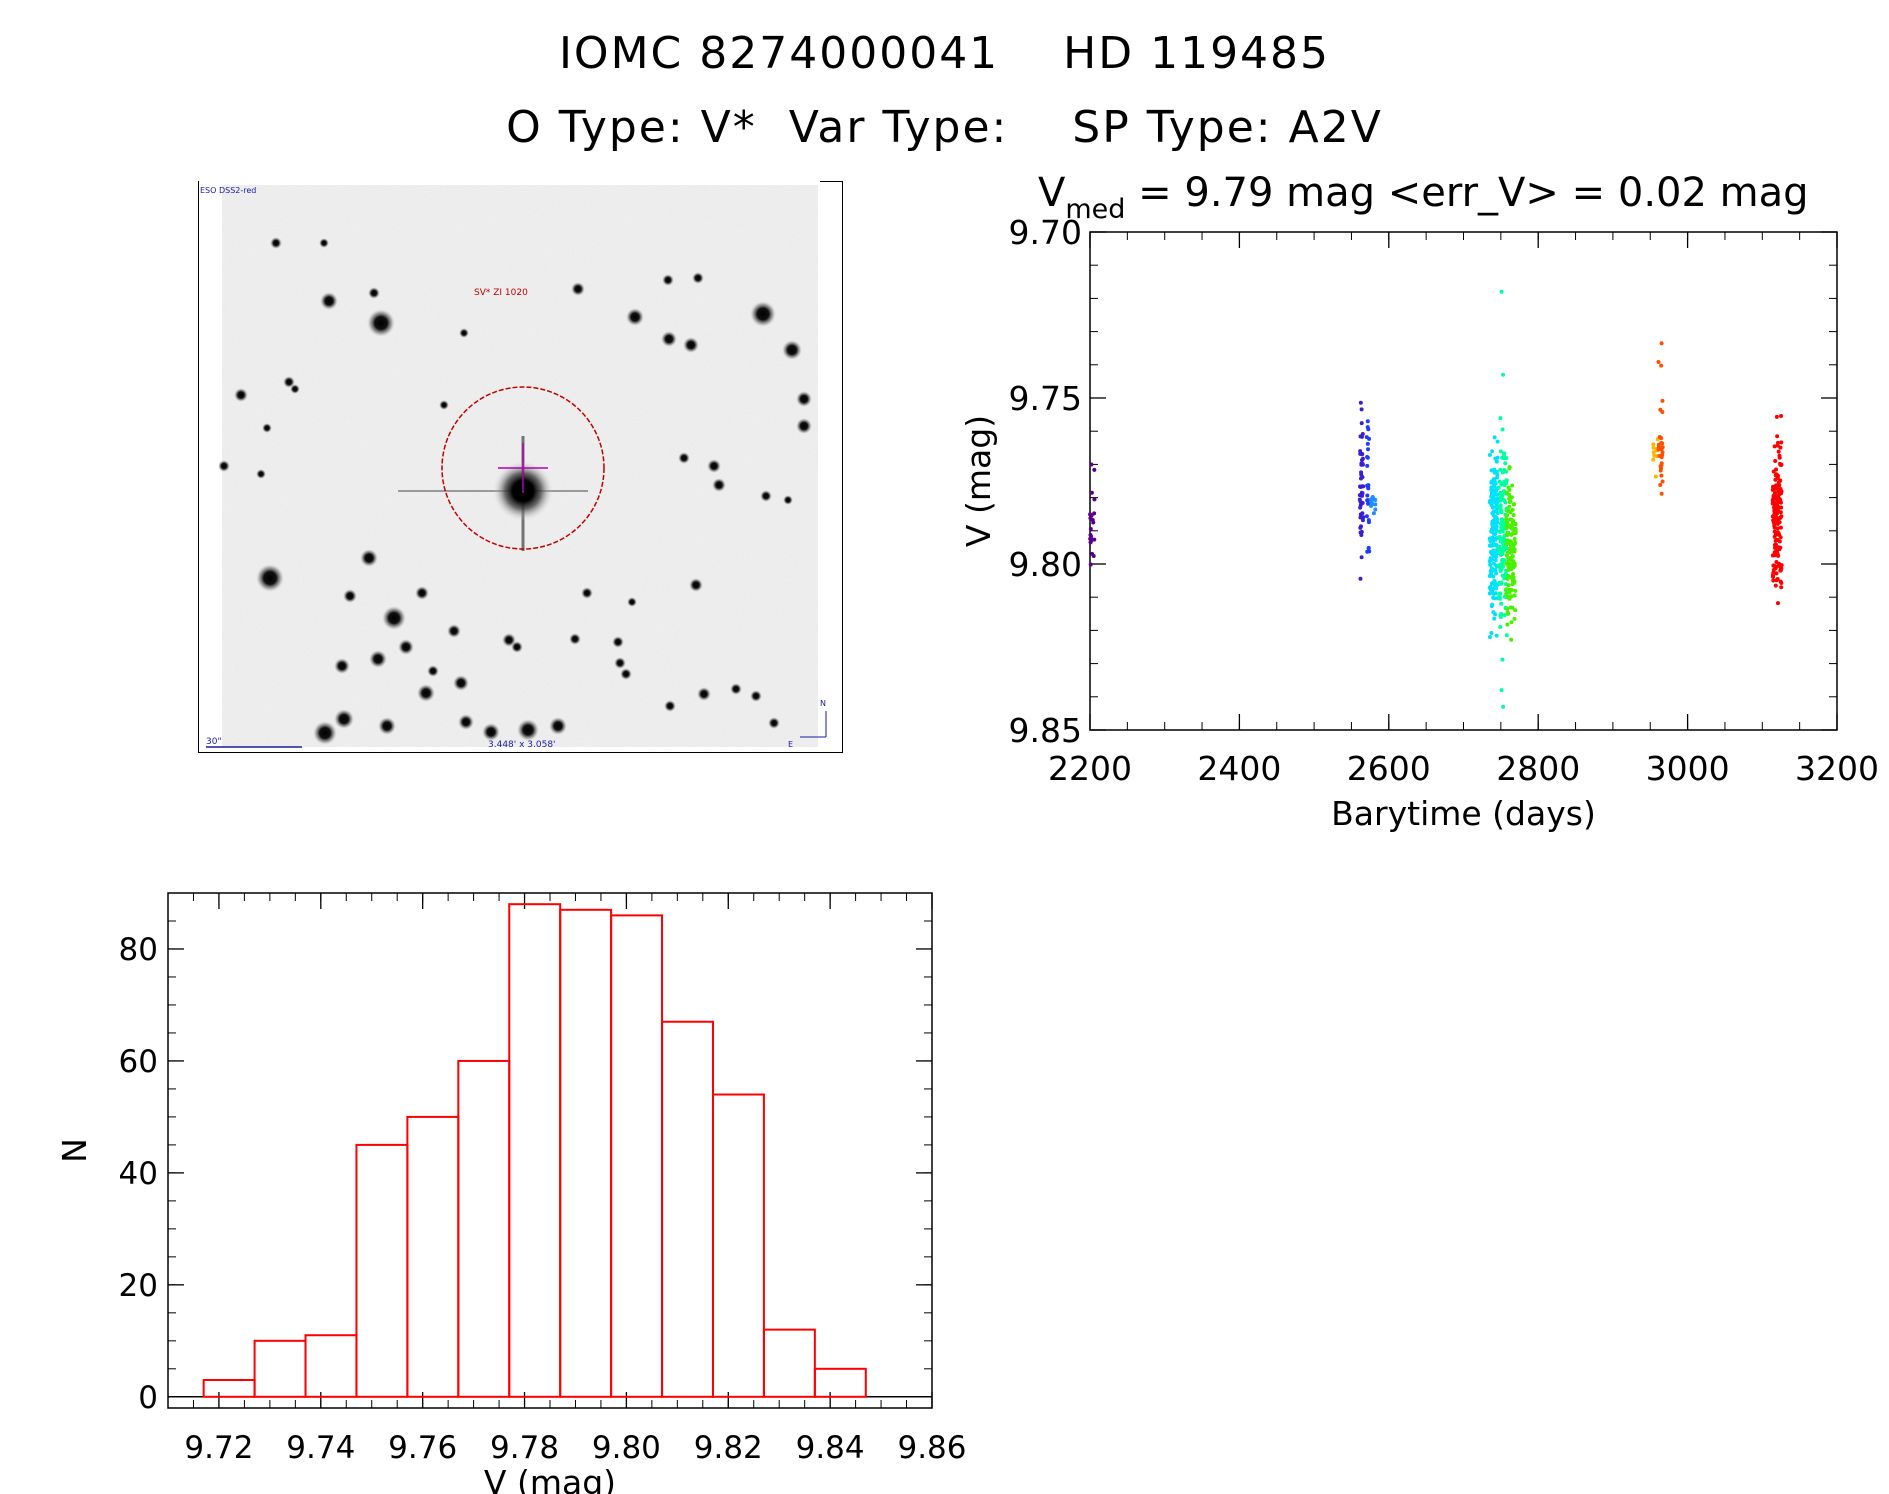 This screenshot has width=1889, height=1494. What do you see at coordinates (626, 1448) in the screenshot?
I see `hist-xtick-label: 9.80` at bounding box center [626, 1448].